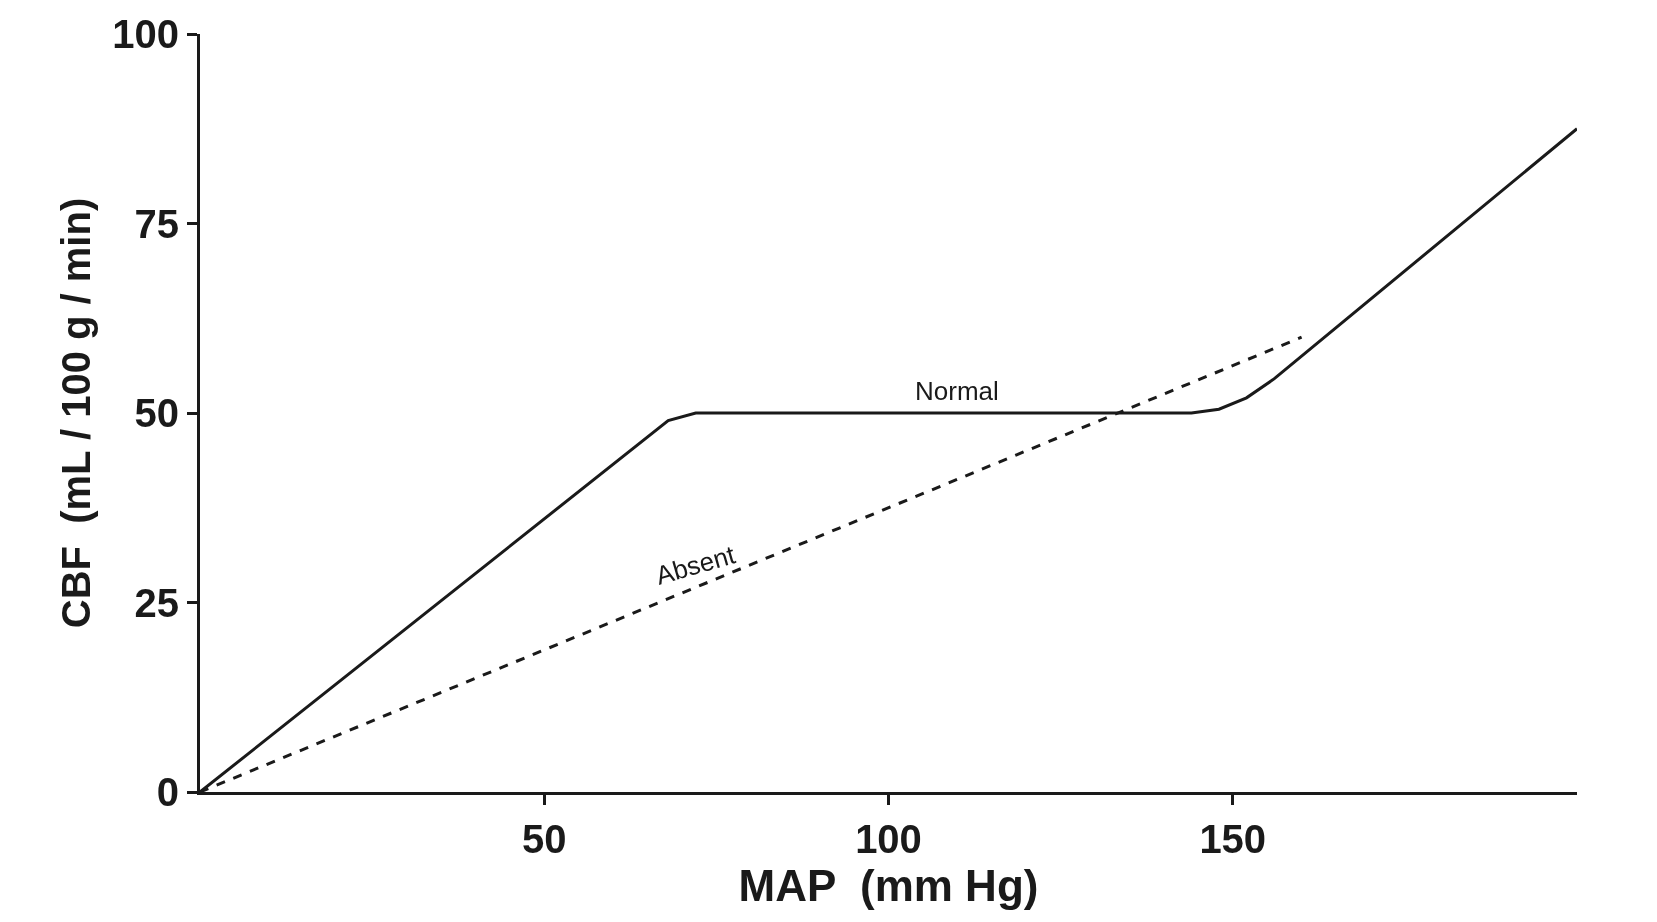  Describe the element at coordinates (75, 413) in the screenshot. I see `y-axis-title: CBF (mL / 100 g / min)` at that location.